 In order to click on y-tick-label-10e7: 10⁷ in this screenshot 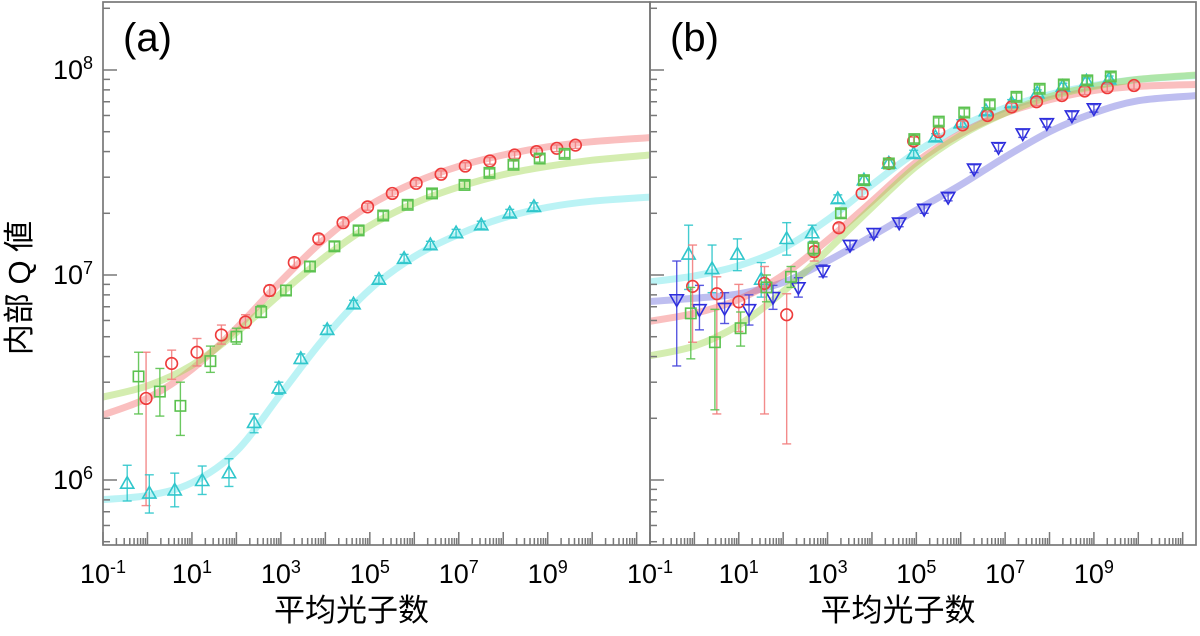, I will do `click(73, 274)`.